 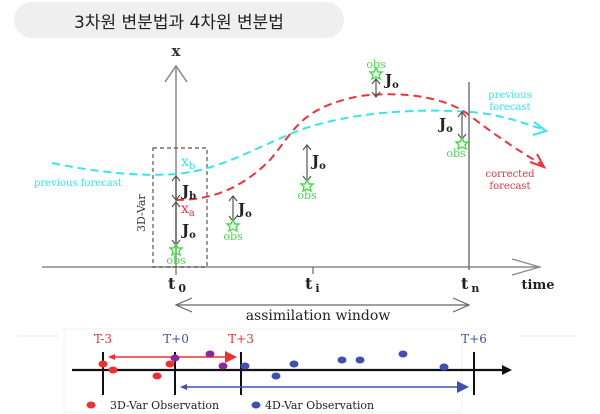 I want to click on diagram-title: 3차원 변분법과 4차원 변분법, so click(x=179, y=22).